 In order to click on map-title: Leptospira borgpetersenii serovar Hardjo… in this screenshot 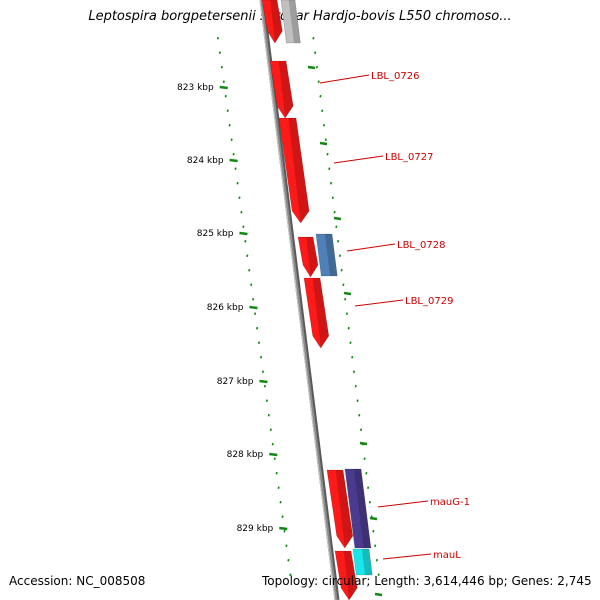, I will do `click(300, 16)`.